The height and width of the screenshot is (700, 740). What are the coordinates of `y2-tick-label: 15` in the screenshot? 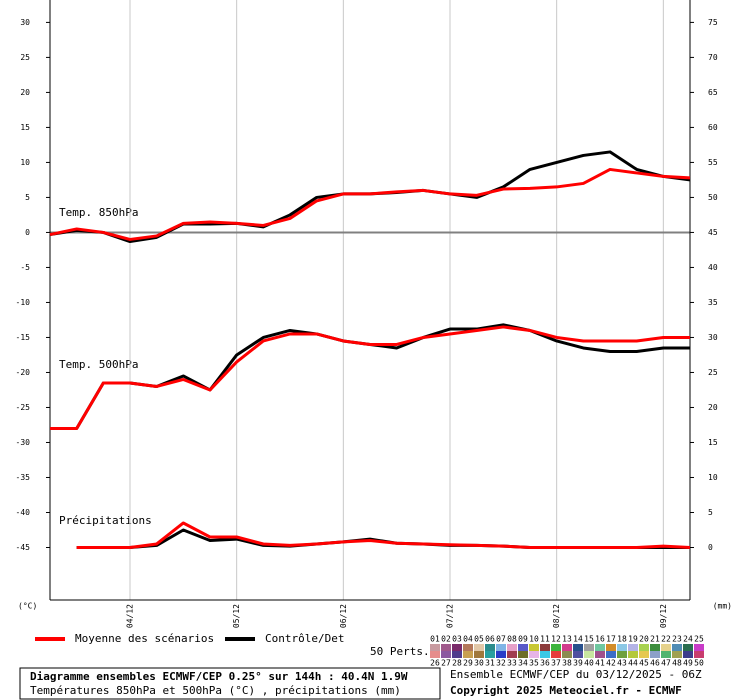 It's located at (713, 442).